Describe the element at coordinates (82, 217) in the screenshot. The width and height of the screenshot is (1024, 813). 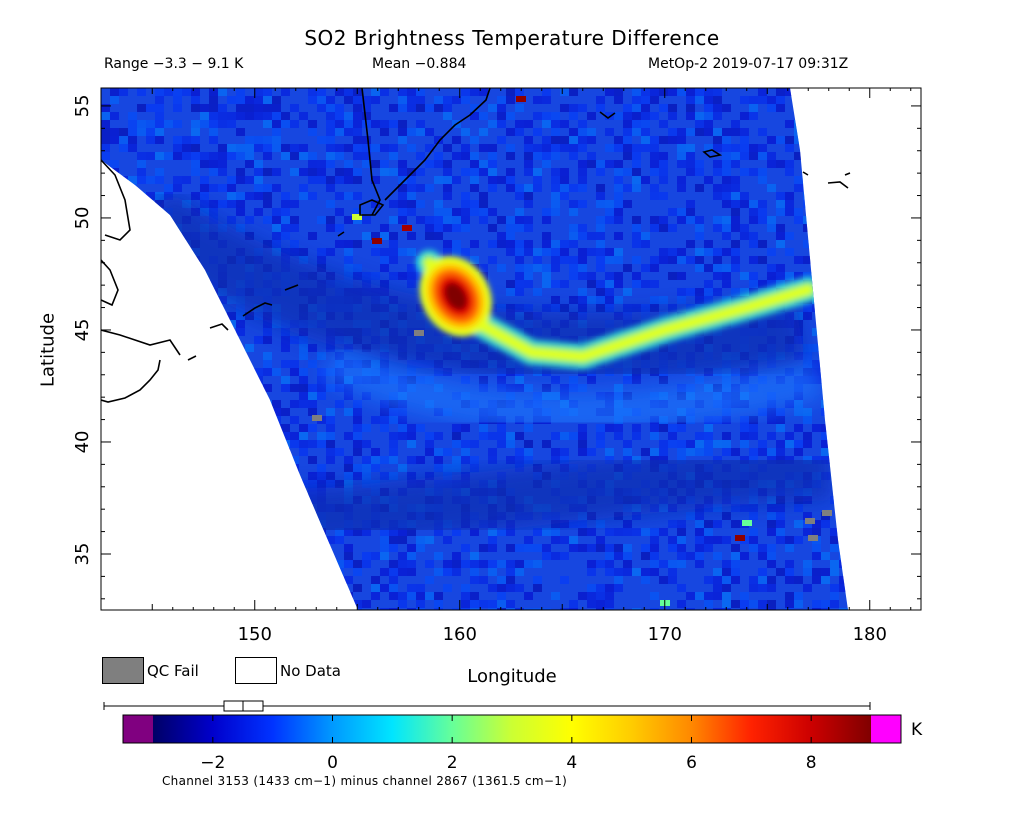
I see `y-tick-label: 50` at that location.